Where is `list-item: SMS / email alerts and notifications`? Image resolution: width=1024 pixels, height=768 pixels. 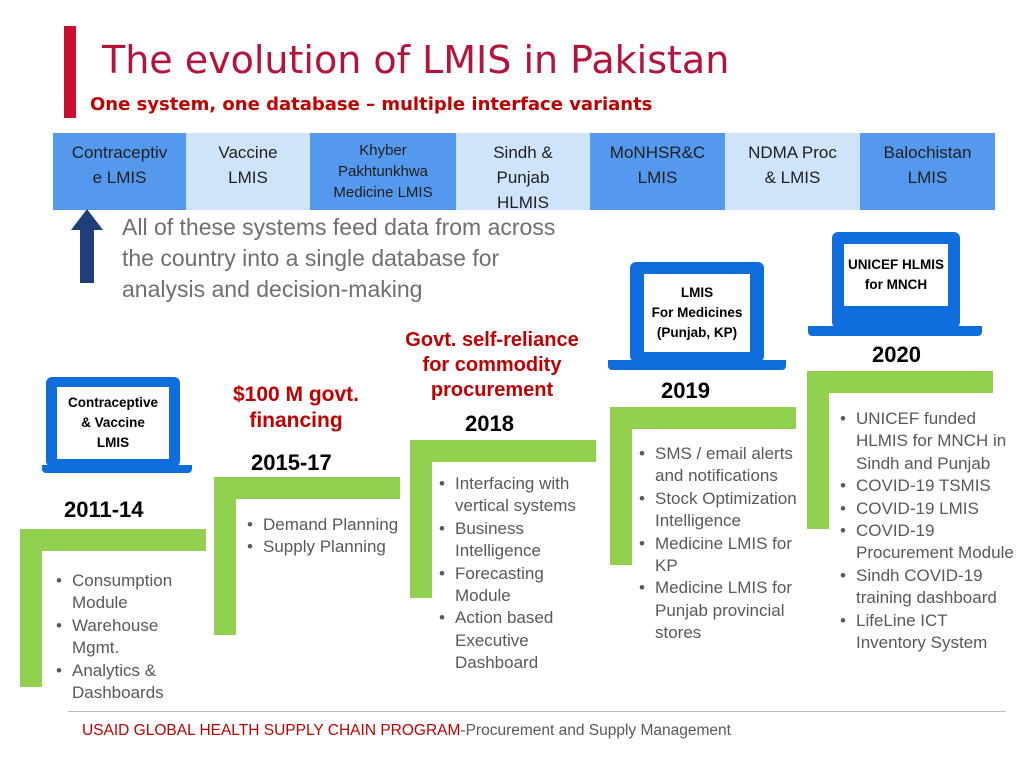 list-item: SMS / email alerts and notifications is located at coordinates (725, 465).